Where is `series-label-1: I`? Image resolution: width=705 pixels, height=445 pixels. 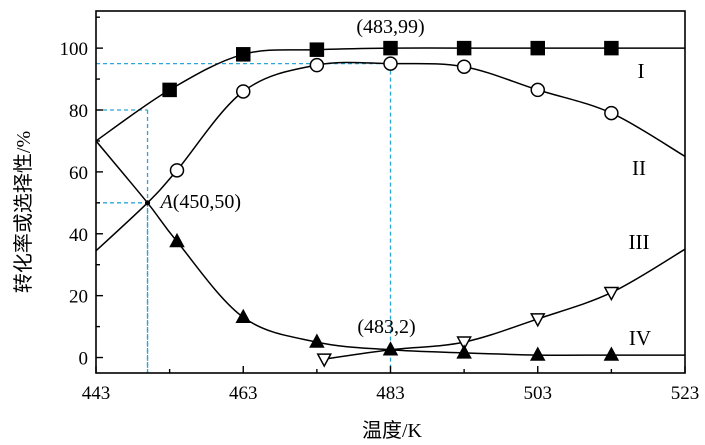 series-label-1: I is located at coordinates (641, 71).